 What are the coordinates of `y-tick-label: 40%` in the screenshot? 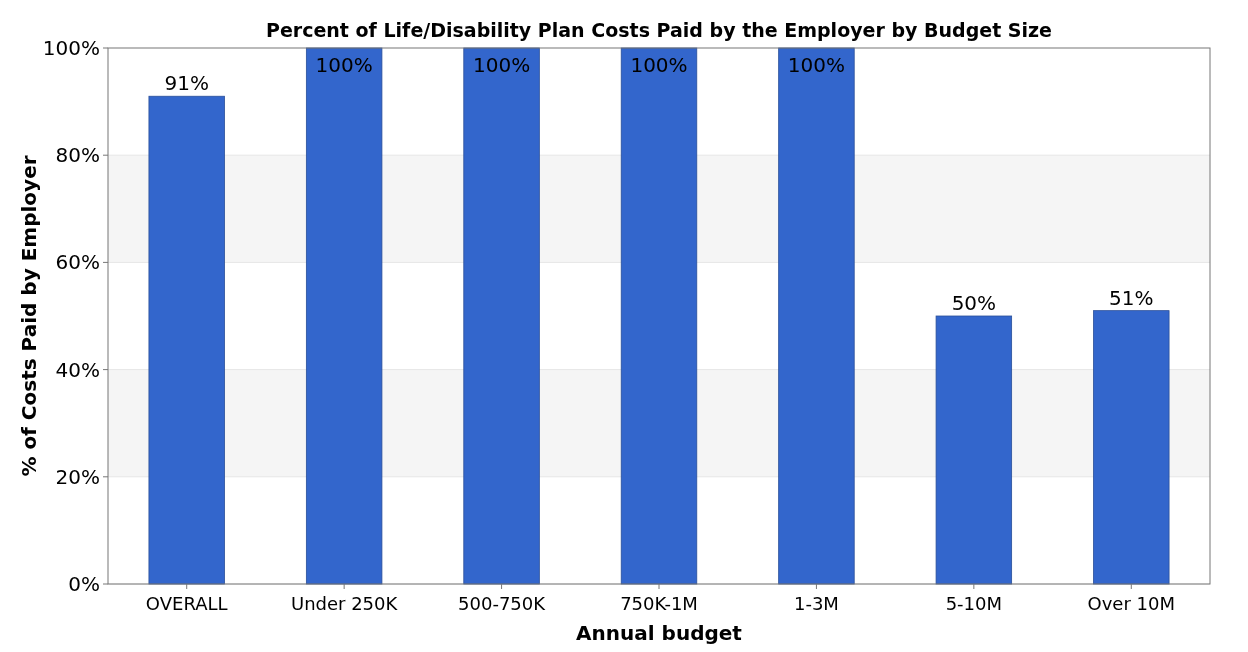 It's located at (77, 369).